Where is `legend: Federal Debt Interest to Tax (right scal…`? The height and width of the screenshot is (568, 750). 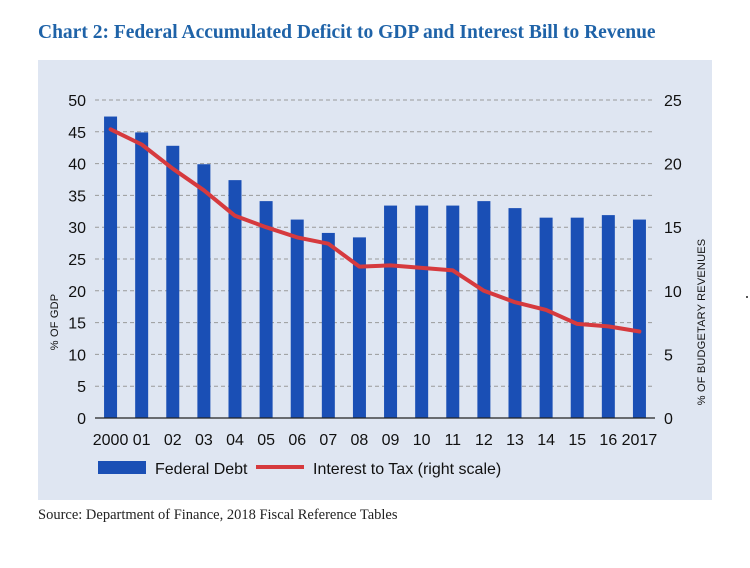
legend: Federal Debt Interest to Tax (right scal… is located at coordinates (299, 469).